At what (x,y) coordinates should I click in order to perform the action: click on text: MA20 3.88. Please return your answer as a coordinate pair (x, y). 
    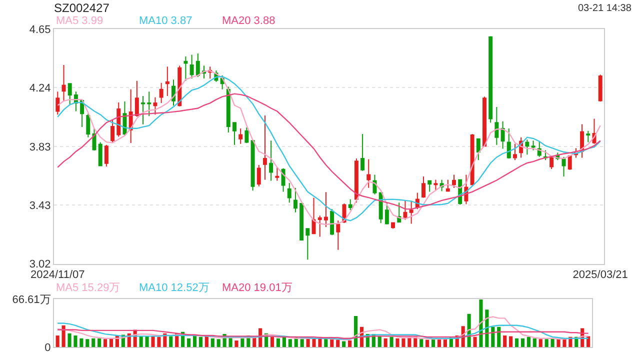
    Looking at the image, I should click on (249, 21).